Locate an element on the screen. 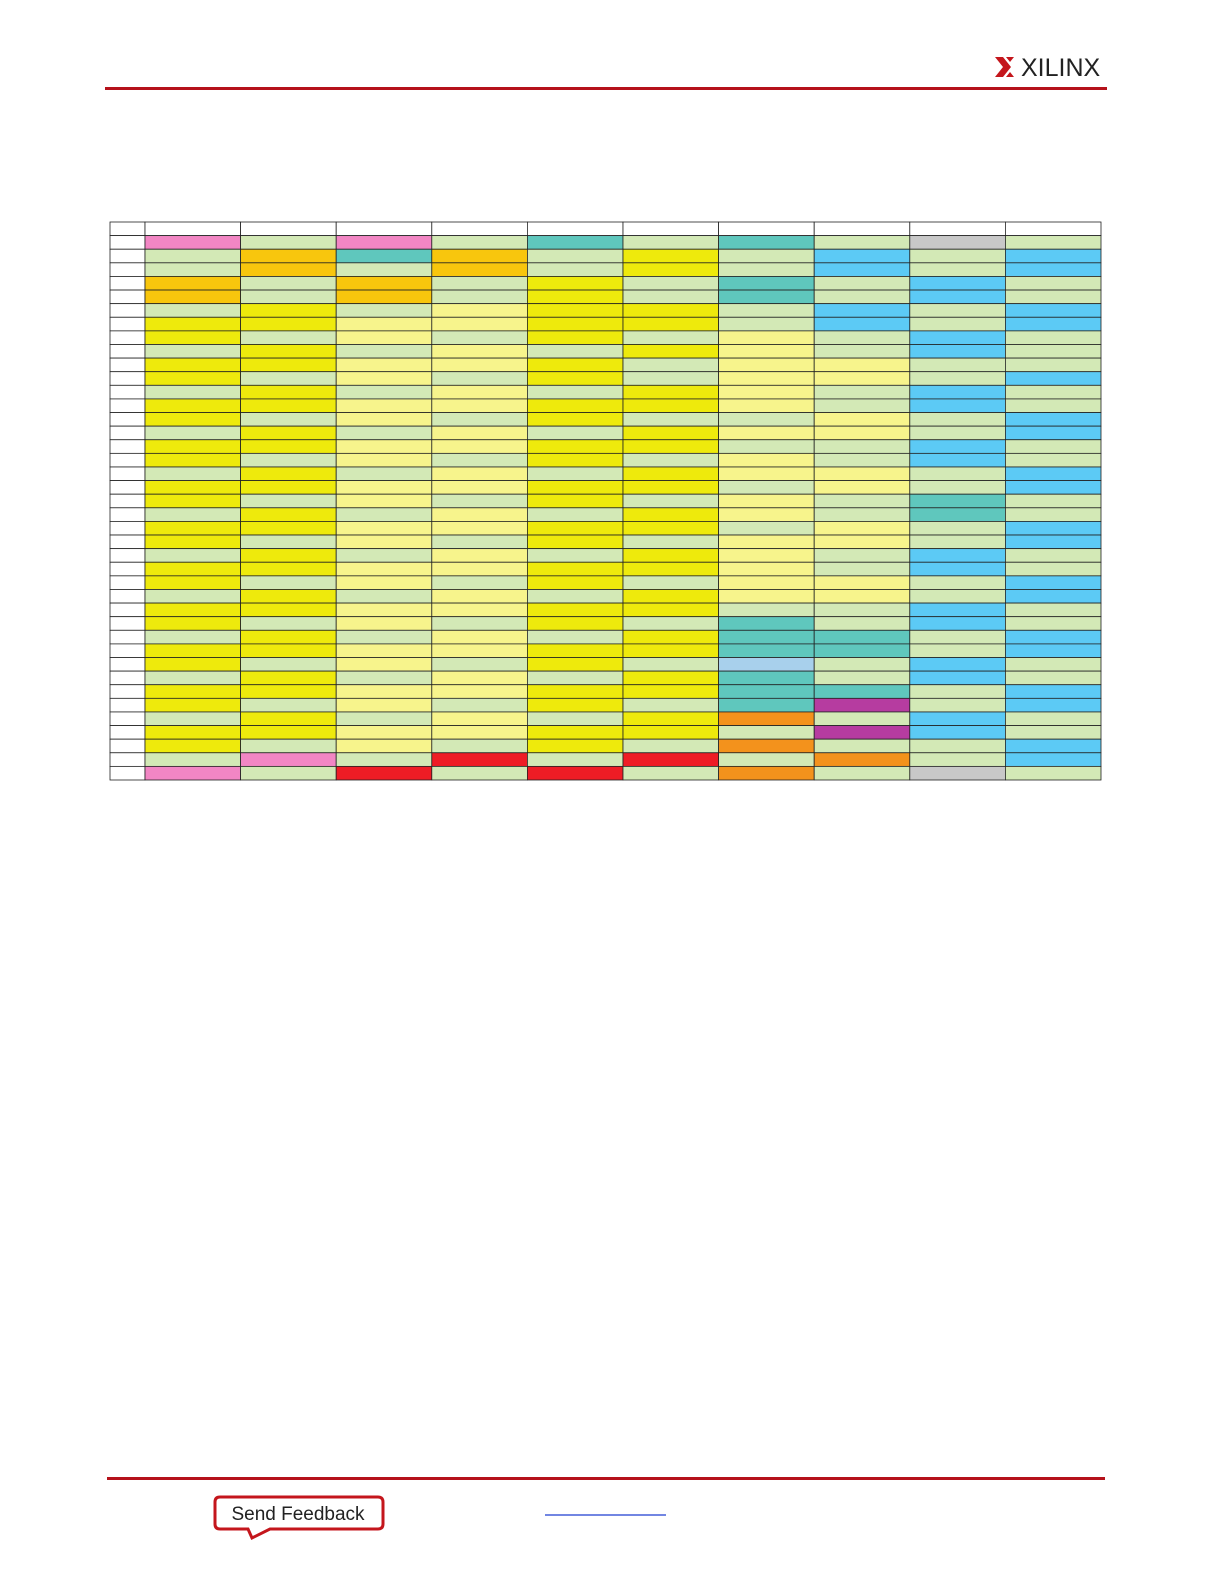 Image resolution: width=1224 pixels, height=1584 pixels. feedback-button is located at coordinates (299, 1518).